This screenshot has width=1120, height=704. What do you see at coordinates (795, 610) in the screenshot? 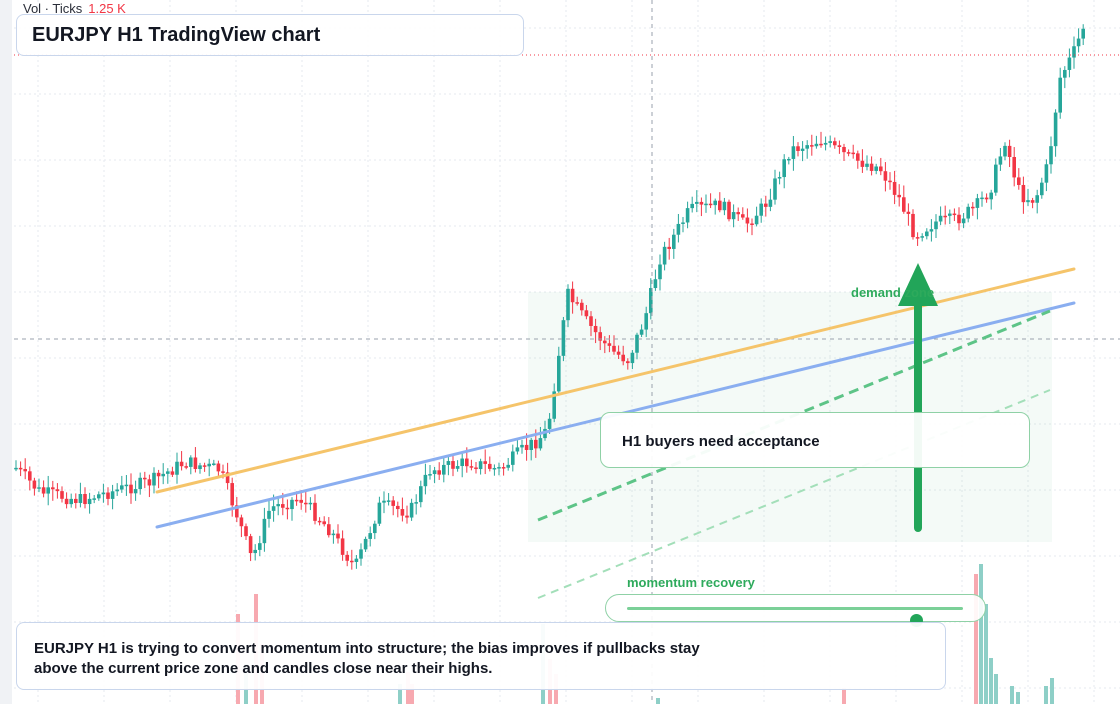
I see `momentum-slider` at bounding box center [795, 610].